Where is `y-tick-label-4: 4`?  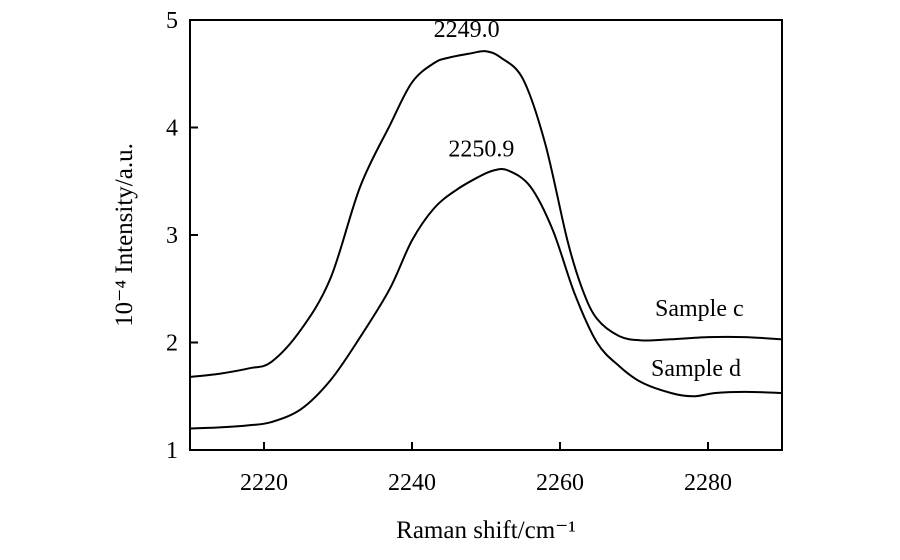 y-tick-label-4: 4 is located at coordinates (172, 129).